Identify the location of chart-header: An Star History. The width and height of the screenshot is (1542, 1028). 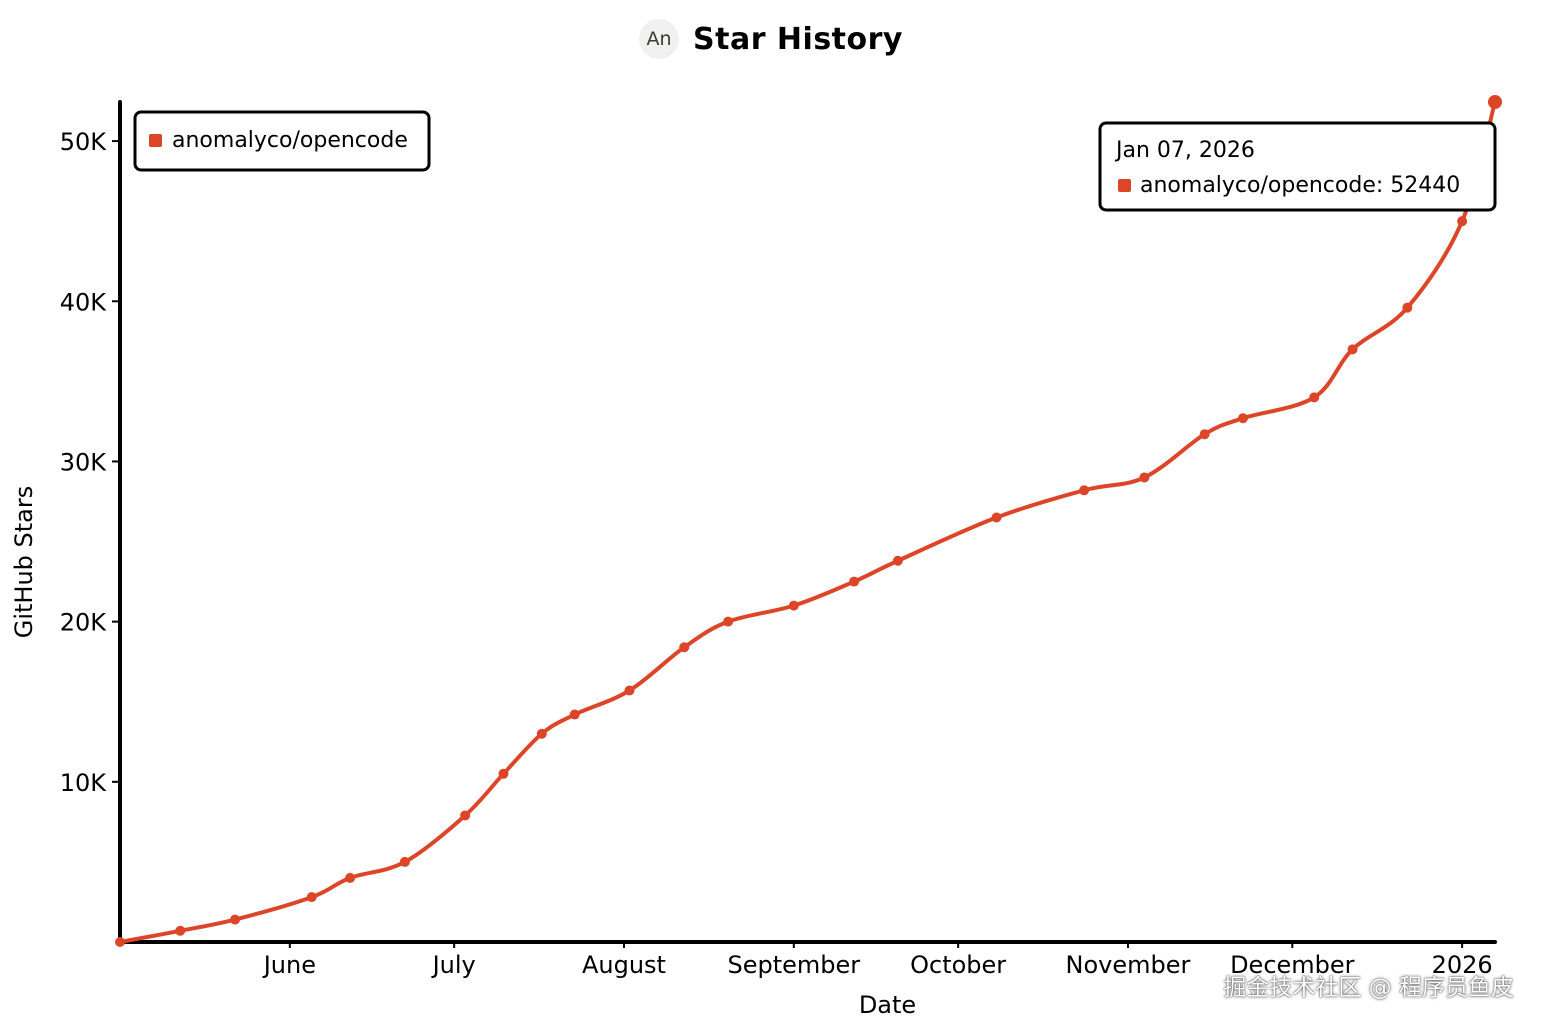
(771, 39).